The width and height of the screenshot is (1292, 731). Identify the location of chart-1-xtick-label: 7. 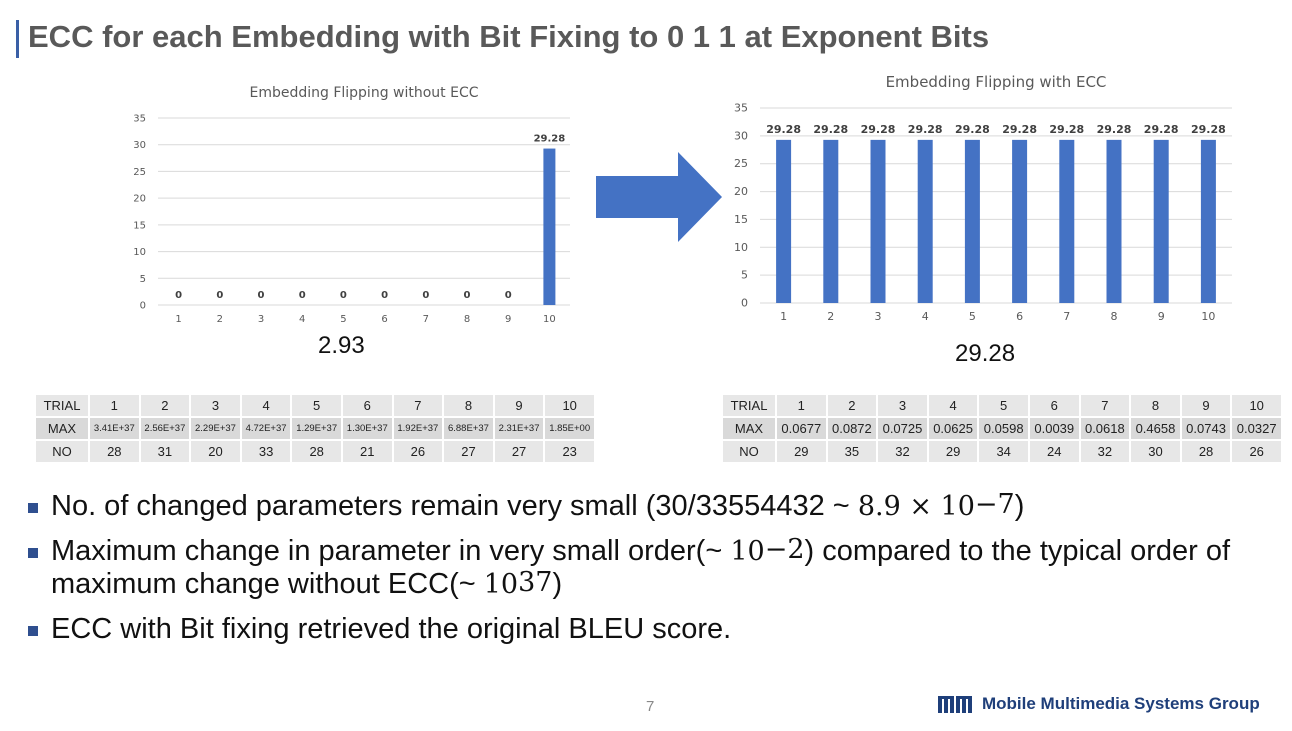
(426, 319).